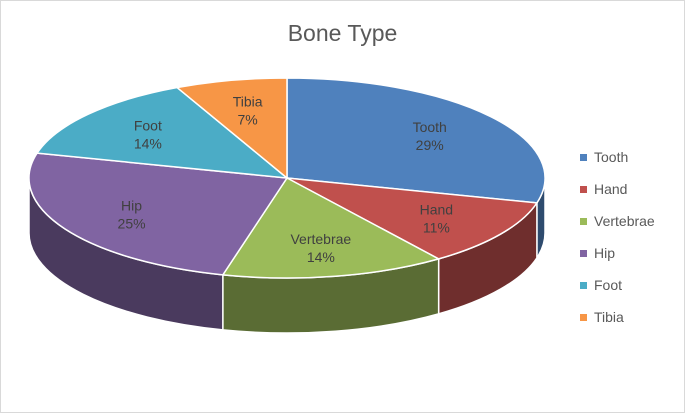  I want to click on data-label-category-hand: Hand, so click(436, 209).